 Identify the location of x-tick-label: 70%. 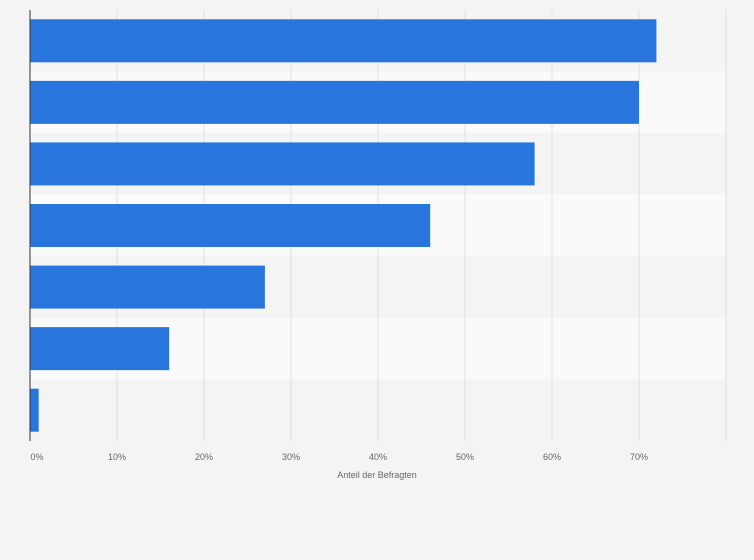
(639, 457).